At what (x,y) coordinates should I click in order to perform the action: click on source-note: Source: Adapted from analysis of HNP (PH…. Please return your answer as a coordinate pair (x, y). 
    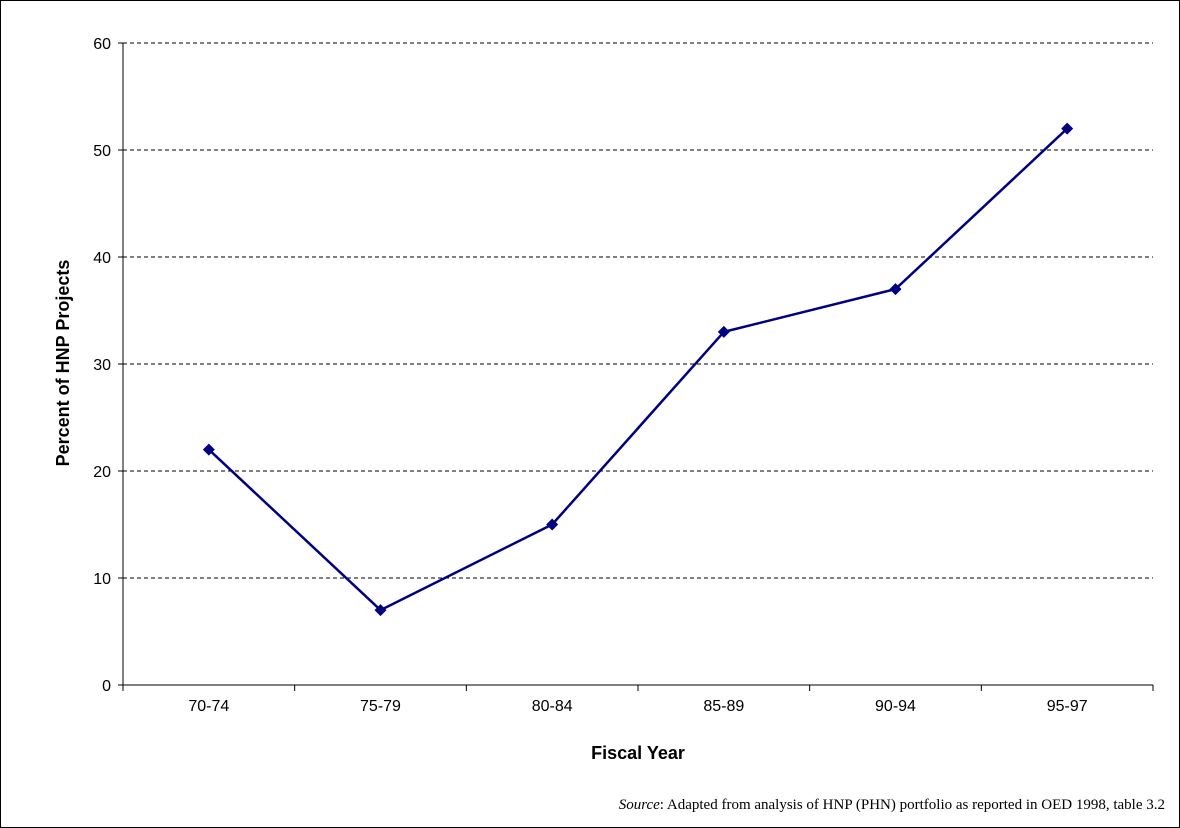
    Looking at the image, I should click on (892, 805).